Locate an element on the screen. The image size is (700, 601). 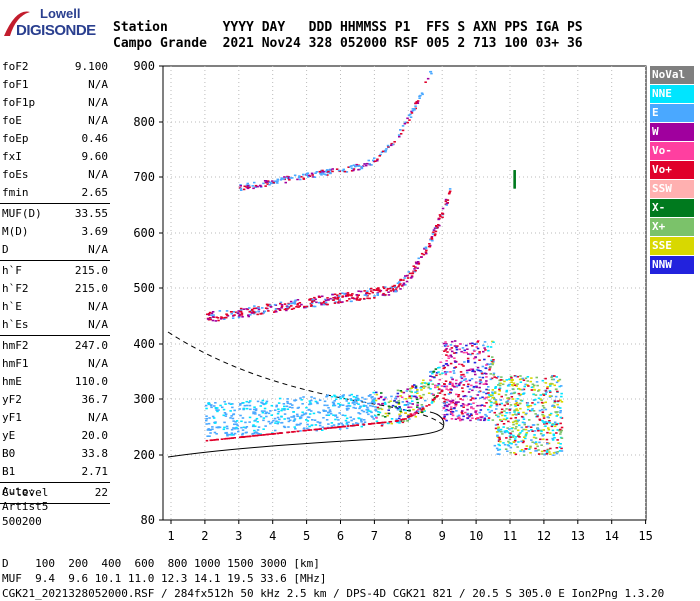
legend-item: NoVal is located at coordinates (672, 75).